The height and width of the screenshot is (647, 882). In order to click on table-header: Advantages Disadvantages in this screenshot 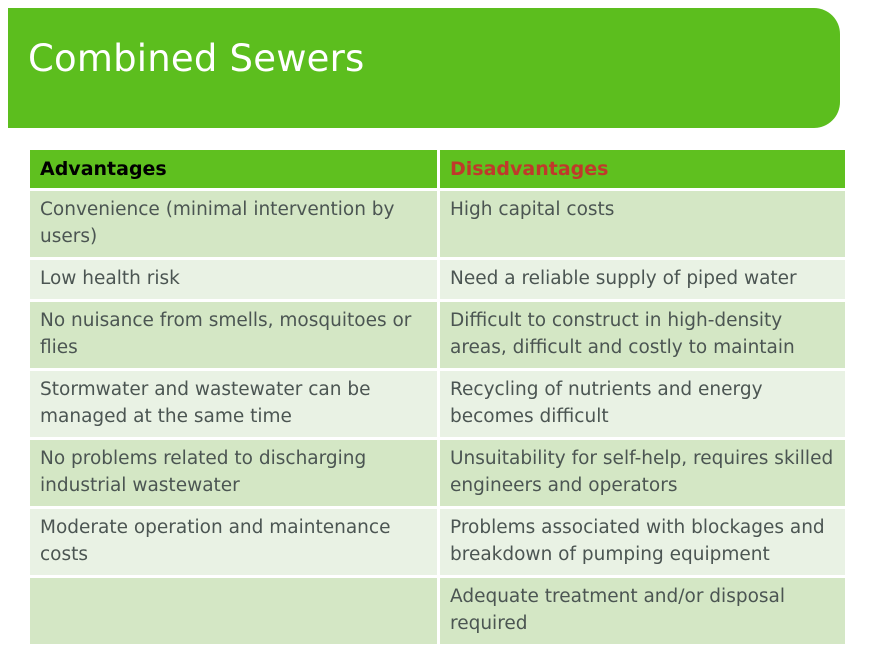, I will do `click(437, 170)`.